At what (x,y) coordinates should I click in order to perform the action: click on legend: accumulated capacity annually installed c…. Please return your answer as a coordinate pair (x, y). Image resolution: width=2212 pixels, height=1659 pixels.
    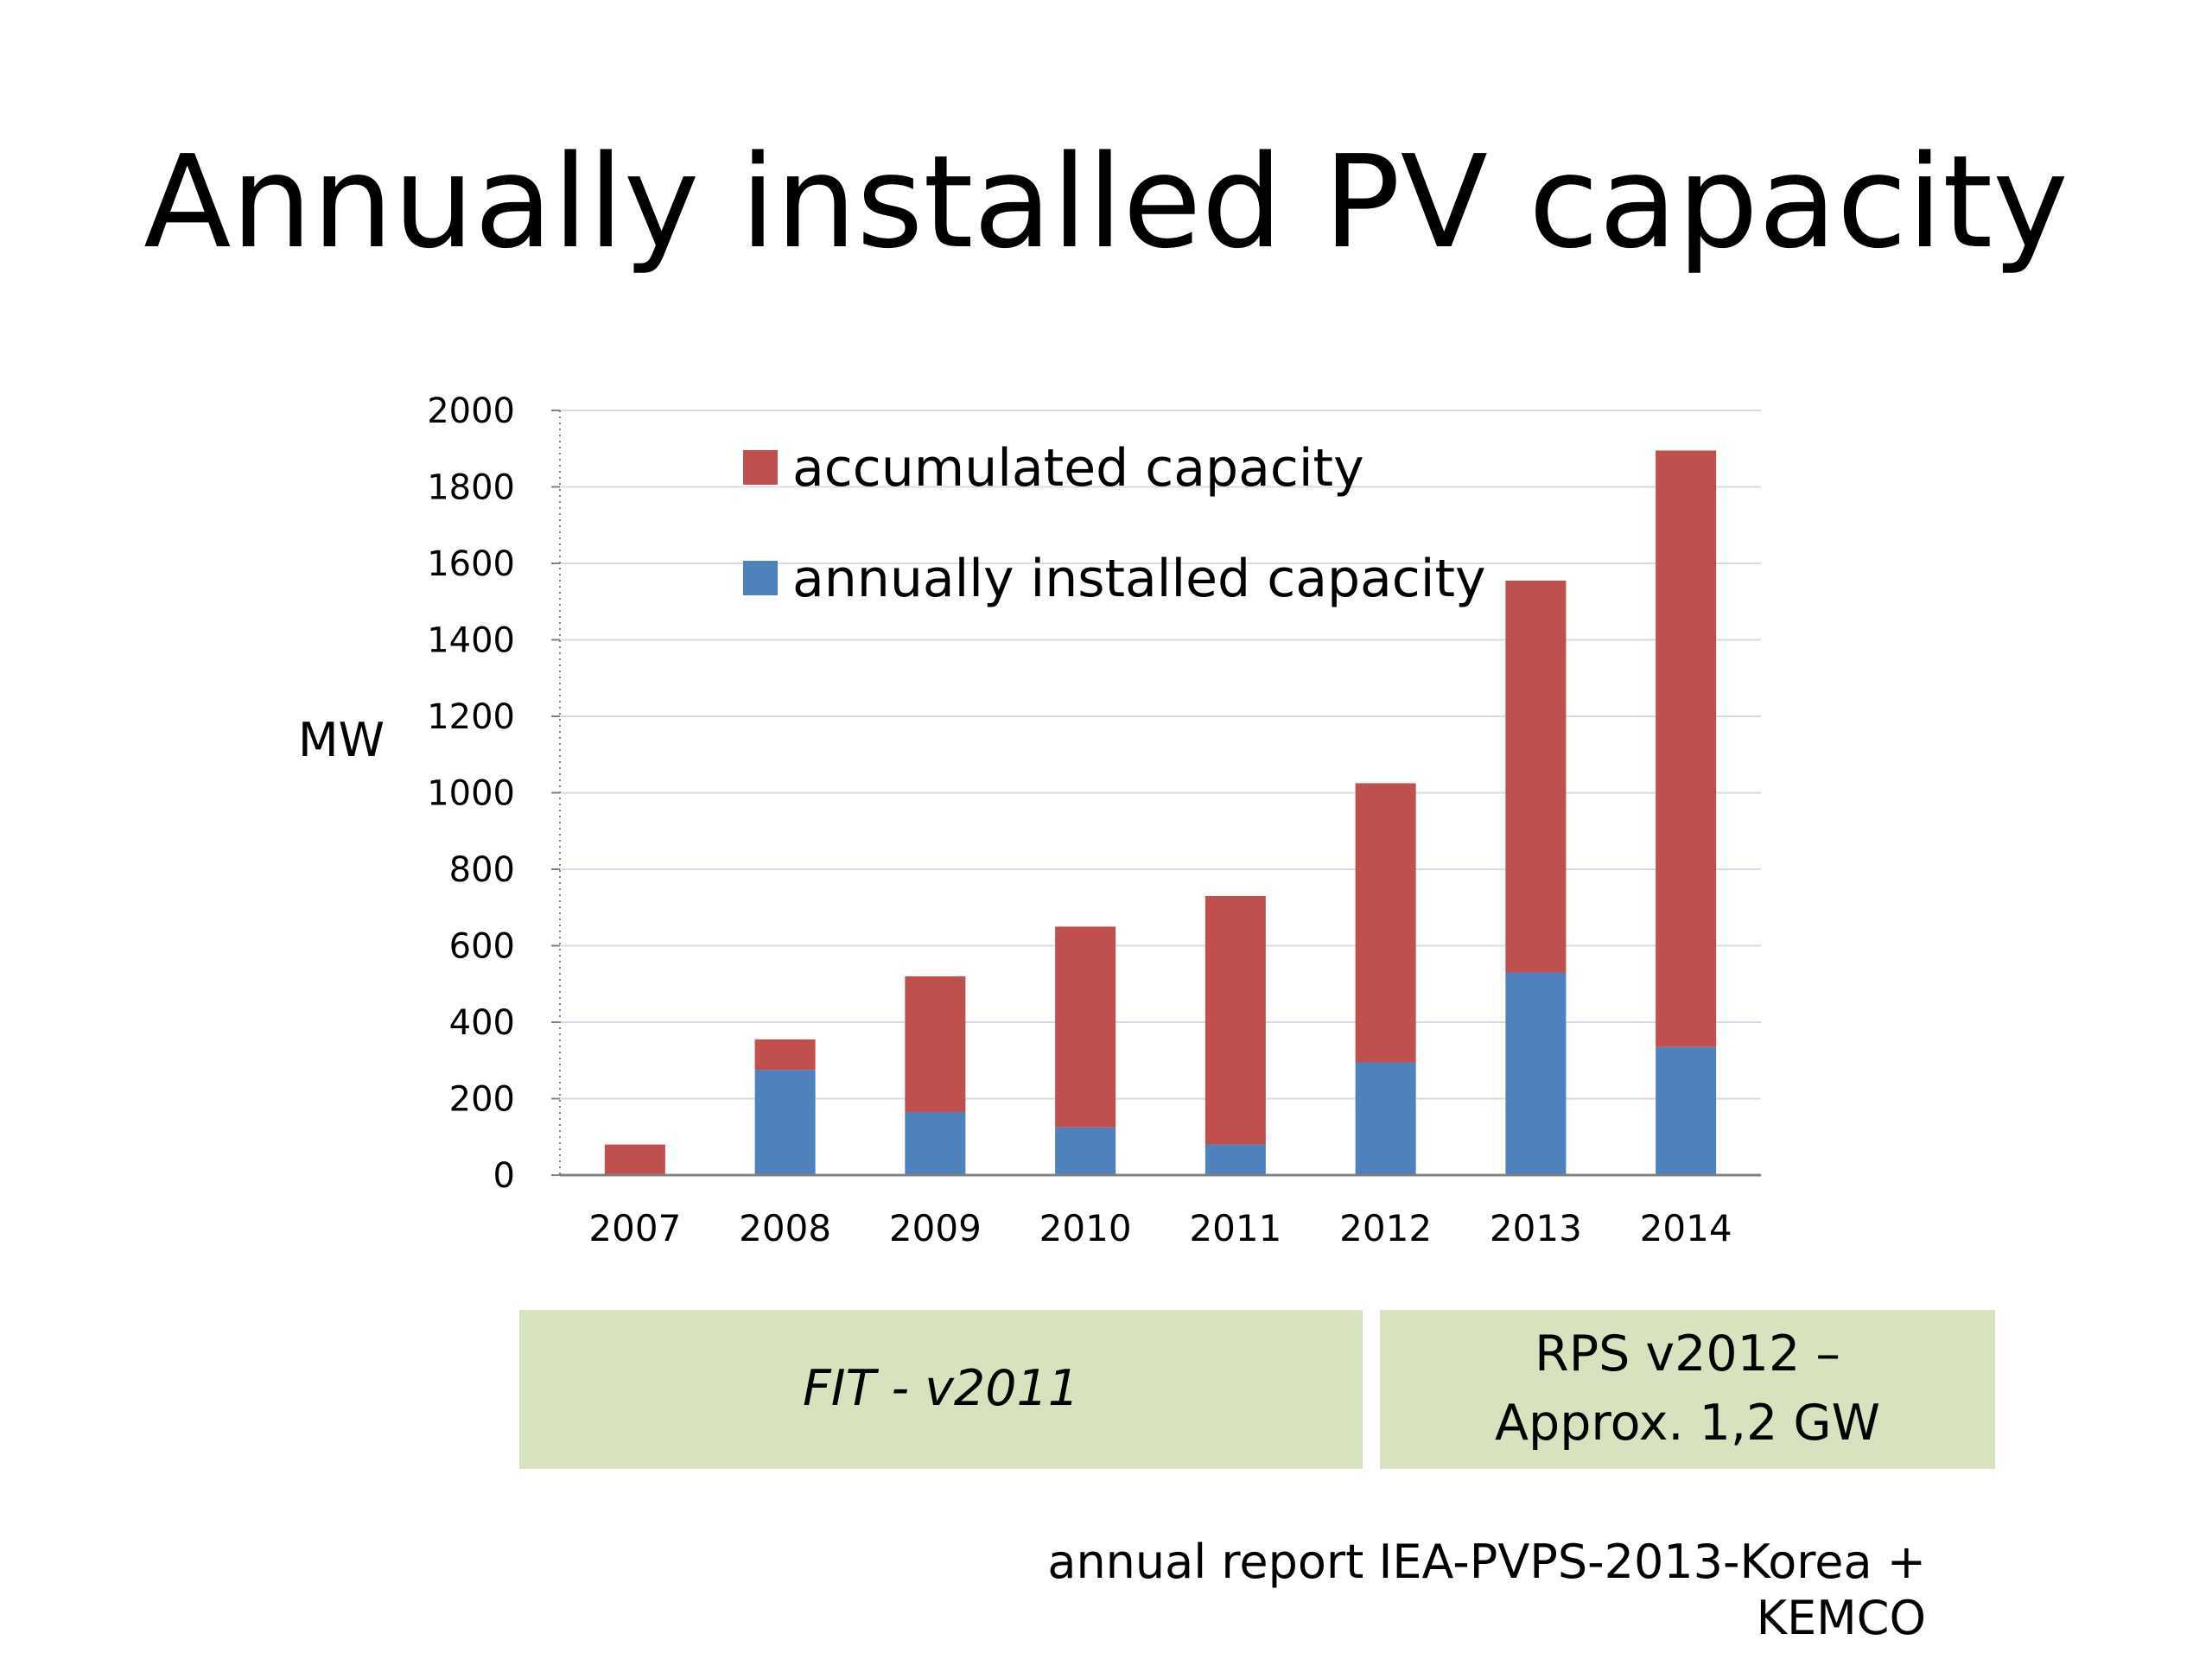
    Looking at the image, I should click on (1114, 523).